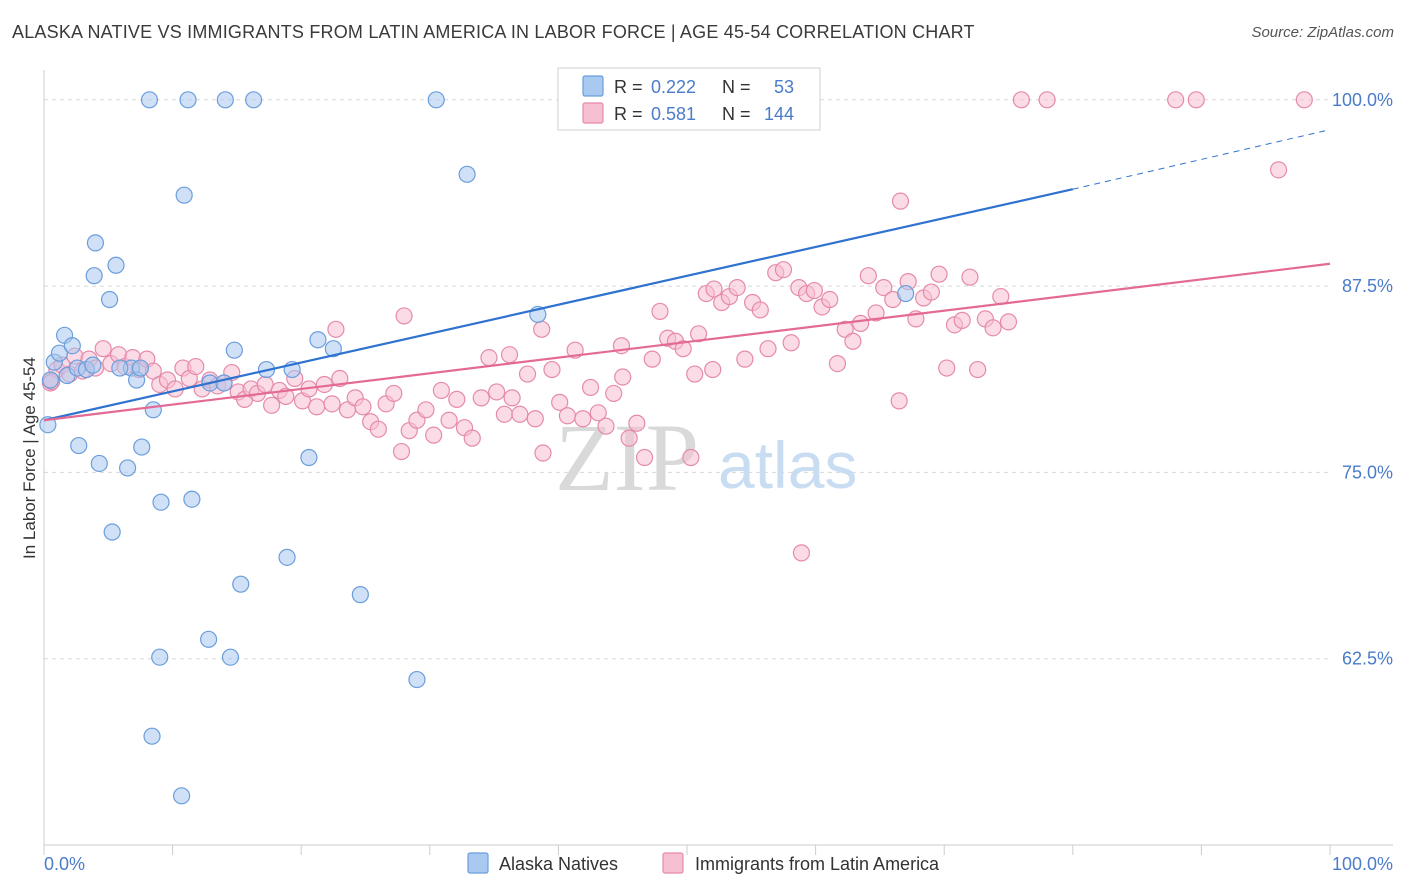 Image resolution: width=1406 pixels, height=892 pixels. I want to click on legend-n-value: 144, so click(779, 114).